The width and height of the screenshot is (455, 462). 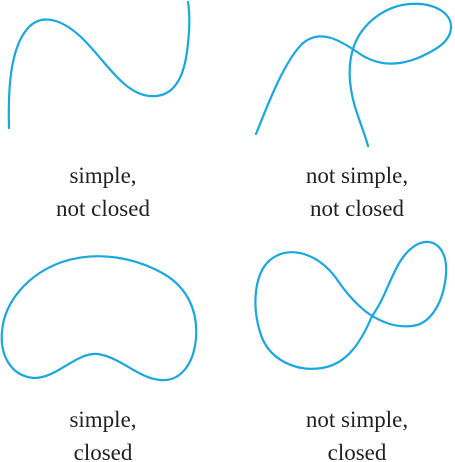 What do you see at coordinates (99, 65) in the screenshot?
I see `curve-simple-not-closed` at bounding box center [99, 65].